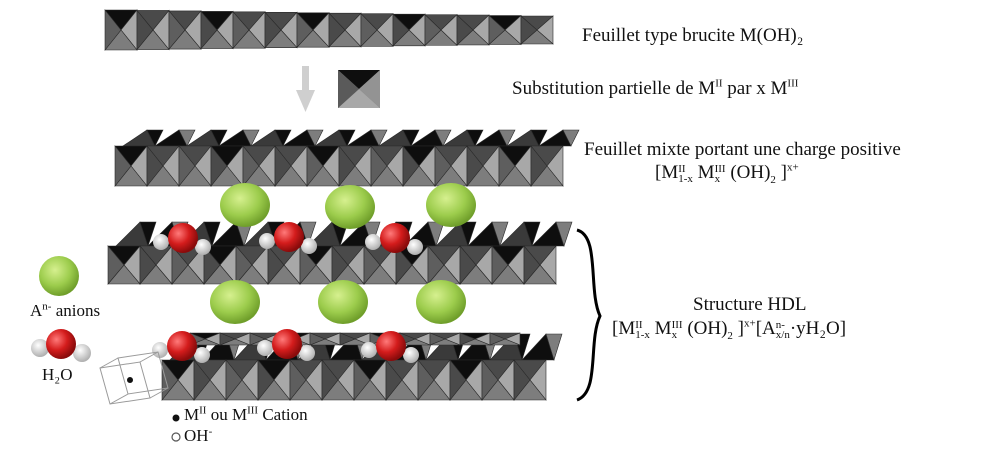 The width and height of the screenshot is (1000, 449). What do you see at coordinates (176, 437) in the screenshot?
I see `legend-oh-circle` at bounding box center [176, 437].